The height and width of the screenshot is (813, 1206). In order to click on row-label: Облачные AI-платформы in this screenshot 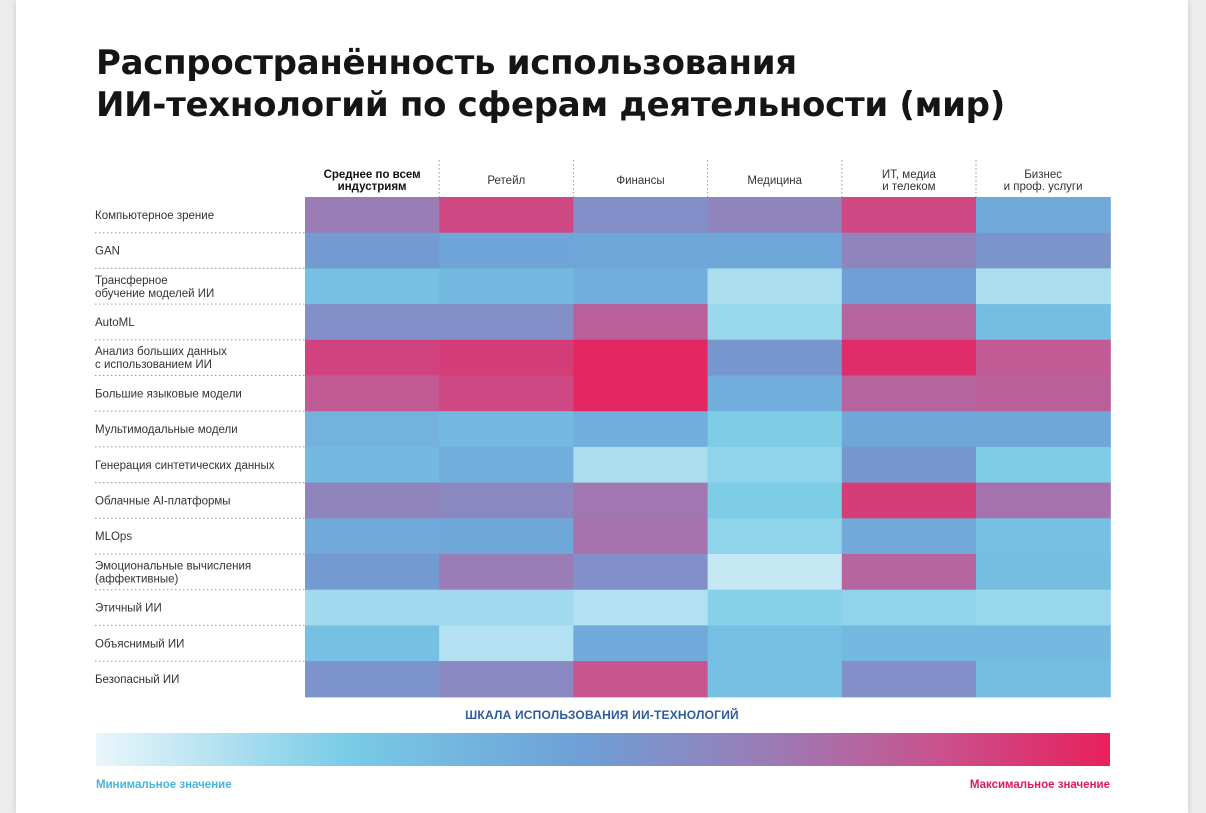, I will do `click(163, 501)`.